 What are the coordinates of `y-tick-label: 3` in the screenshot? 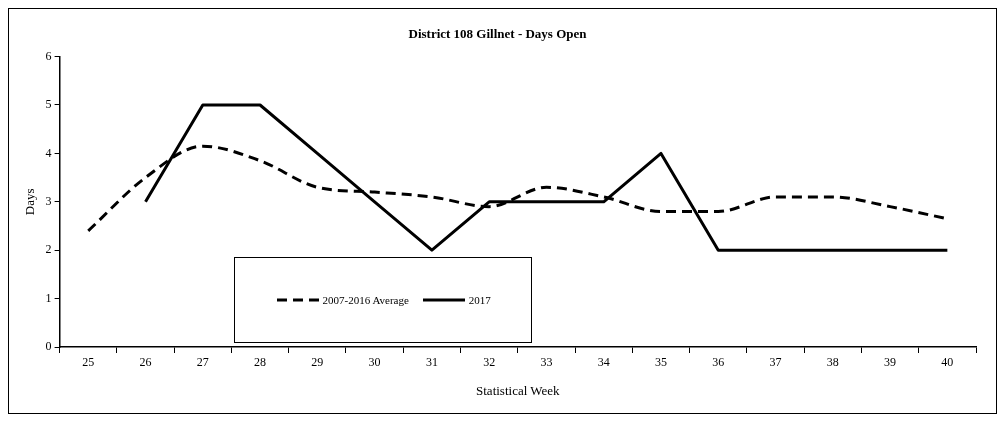 It's located at (48, 200).